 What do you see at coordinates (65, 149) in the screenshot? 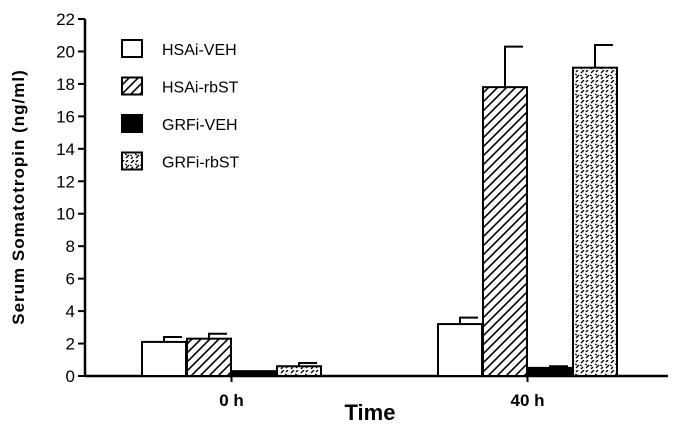
I see `y-tick-label: 14` at bounding box center [65, 149].